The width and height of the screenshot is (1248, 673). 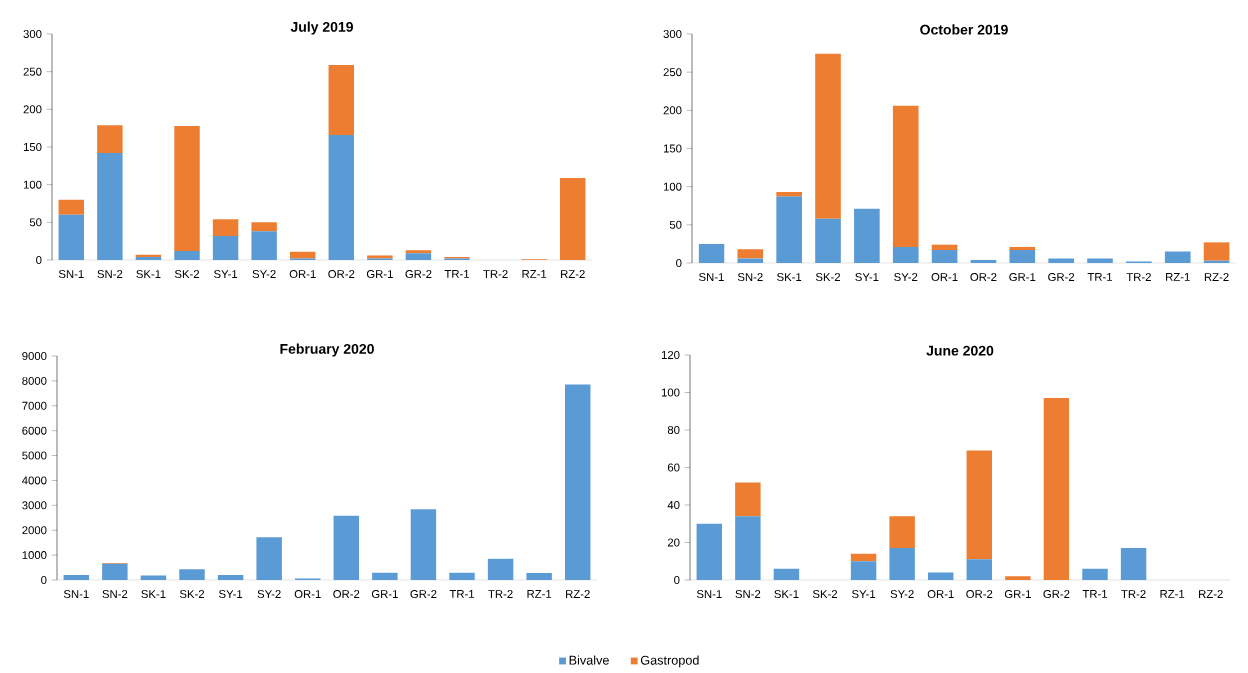 I want to click on x-tick-label: SN-2, so click(x=750, y=277).